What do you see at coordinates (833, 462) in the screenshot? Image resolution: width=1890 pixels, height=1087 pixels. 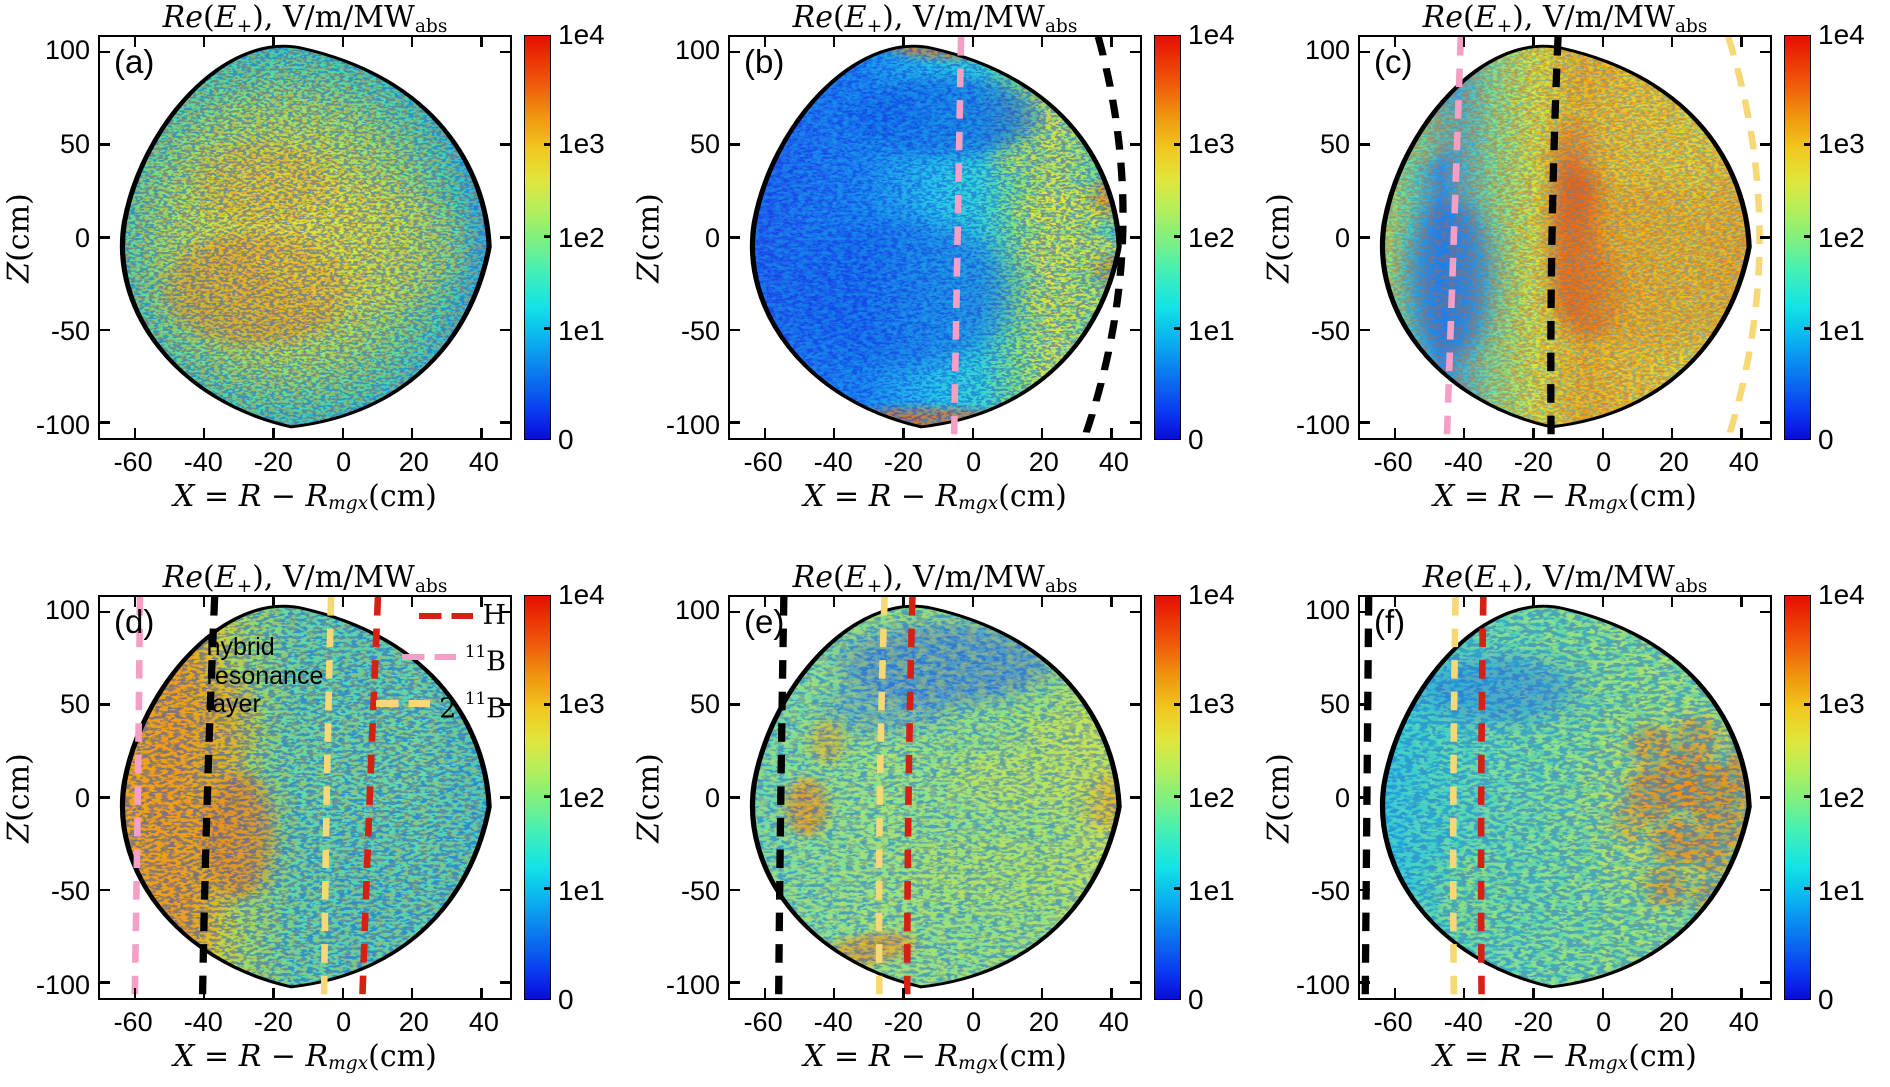 I see `x-tick-label: -40` at bounding box center [833, 462].